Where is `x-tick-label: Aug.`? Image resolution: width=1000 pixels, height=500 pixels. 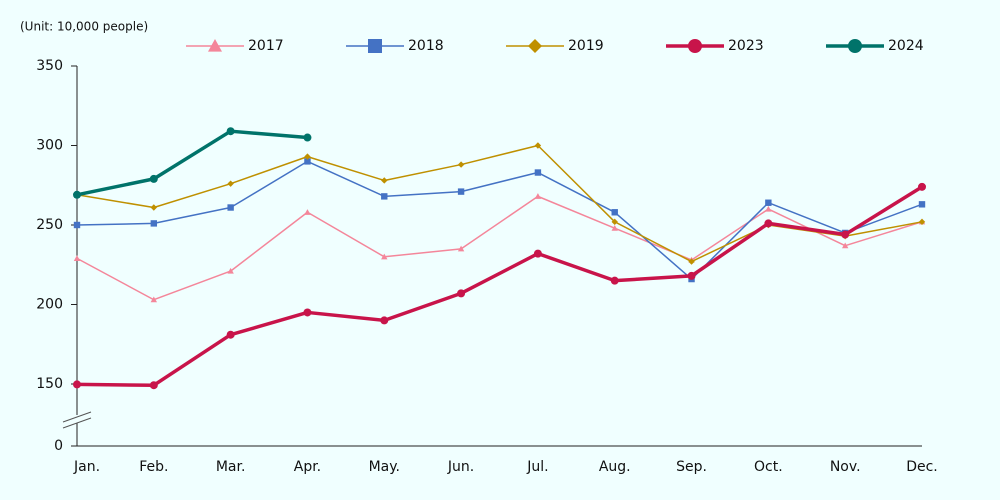 x-tick-label: Aug. is located at coordinates (615, 467).